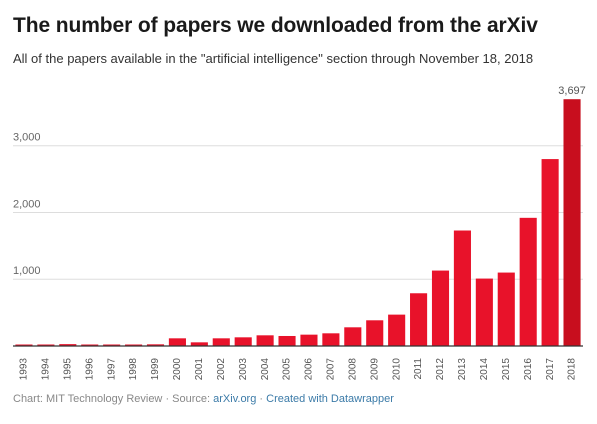 The image size is (597, 424). I want to click on x-tick-label: 1996, so click(89, 369).